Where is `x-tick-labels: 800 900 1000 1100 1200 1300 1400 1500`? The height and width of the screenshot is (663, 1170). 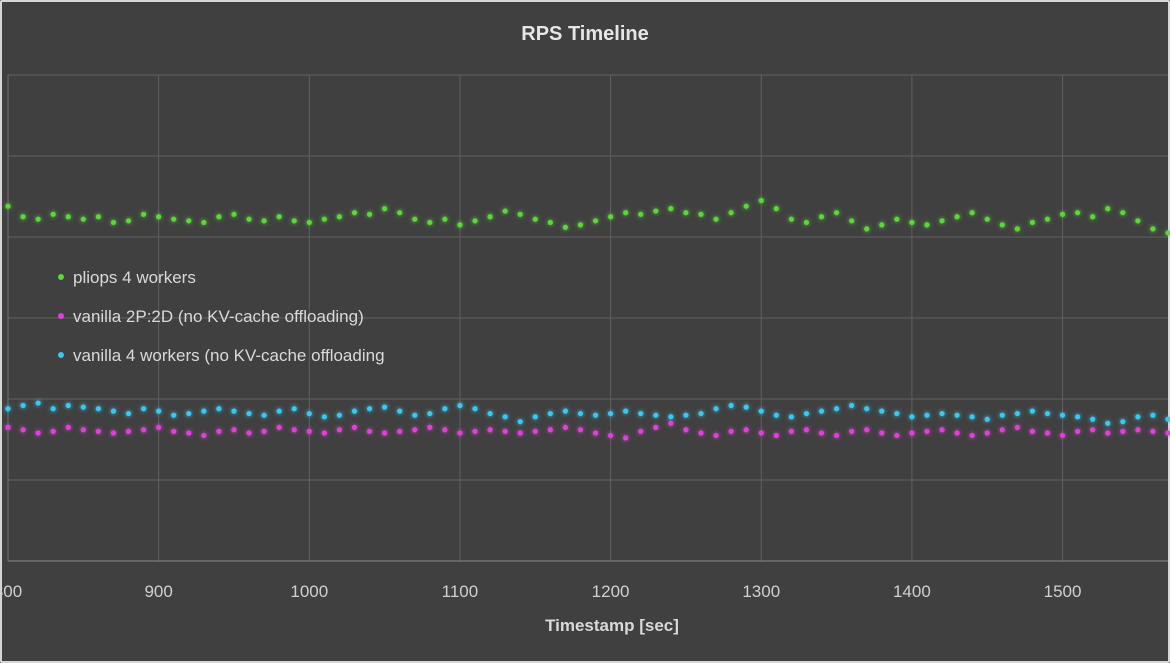 x-tick-labels: 800 900 1000 1100 1200 1300 1400 1500 is located at coordinates (540, 591).